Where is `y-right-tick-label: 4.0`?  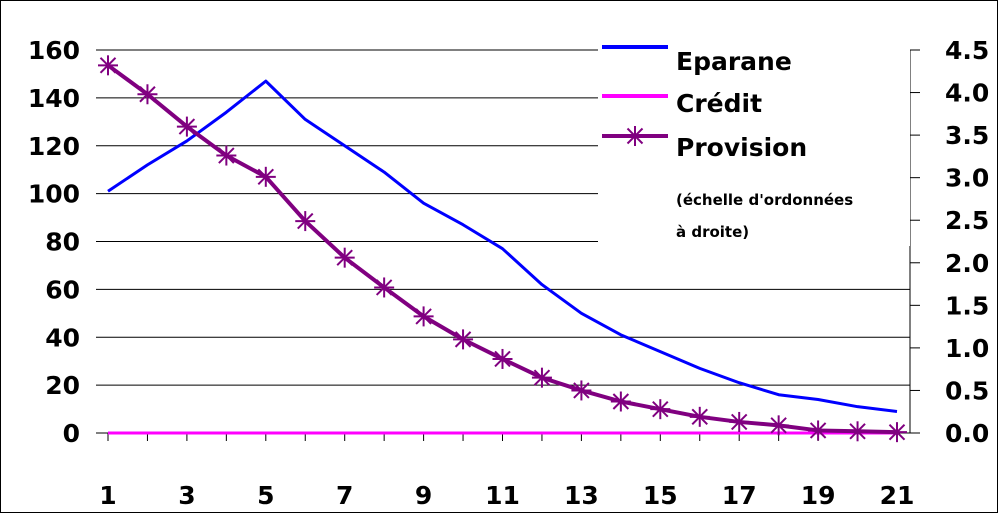
y-right-tick-label: 4.0 is located at coordinates (967, 93).